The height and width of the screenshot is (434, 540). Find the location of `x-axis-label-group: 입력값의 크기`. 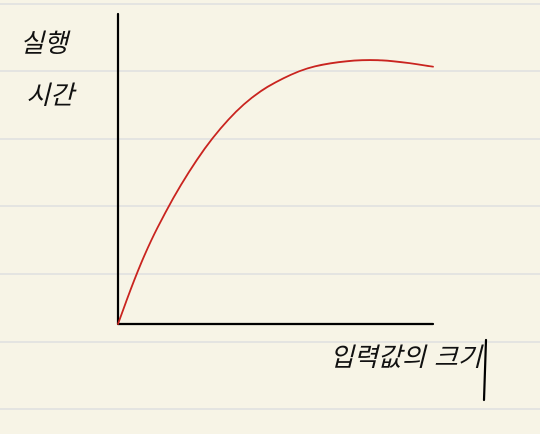

x-axis-label-group: 입력값의 크기 is located at coordinates (409, 370).